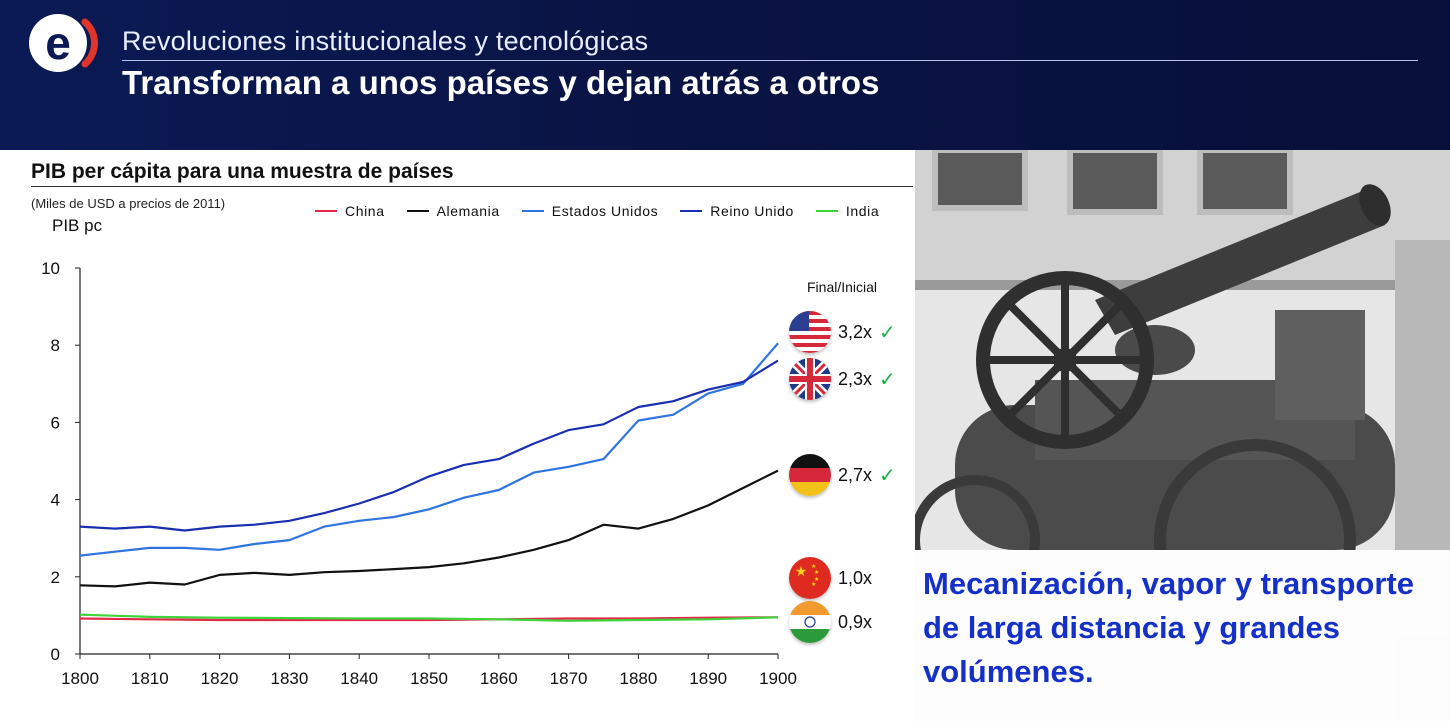  I want to click on legend-item: Reino Unido, so click(737, 211).